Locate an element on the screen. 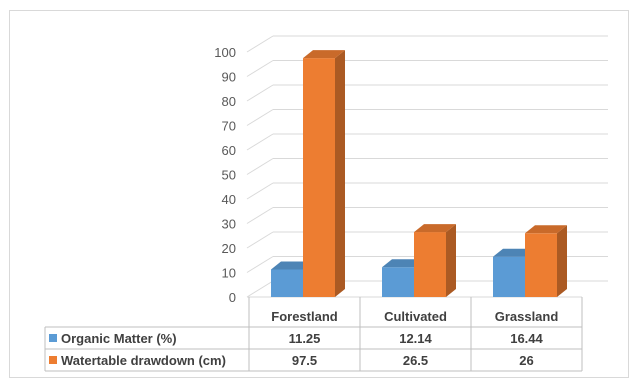  table-value-1-2: 26 is located at coordinates (526, 360).